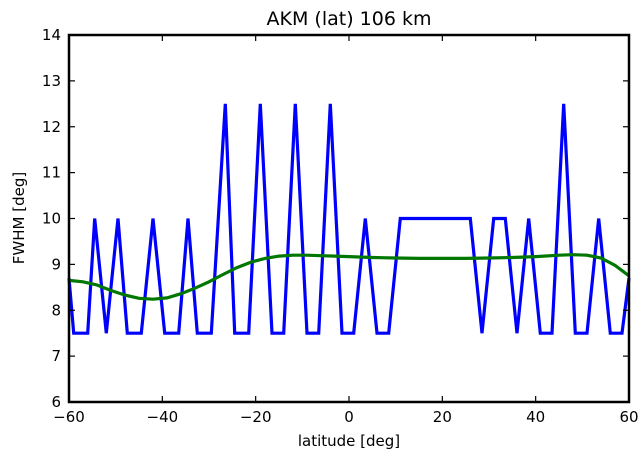  What do you see at coordinates (56, 264) in the screenshot?
I see `y-tick-label: 9` at bounding box center [56, 264].